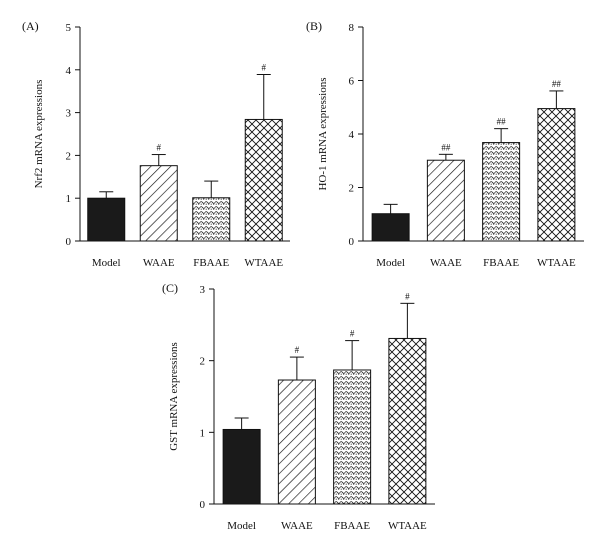  I want to click on y-axis-title: Nrf2 mRNA expressions, so click(39, 134).